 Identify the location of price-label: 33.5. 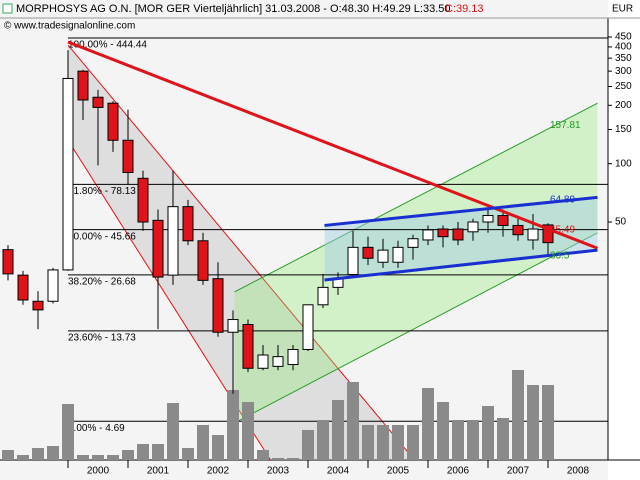
(560, 255).